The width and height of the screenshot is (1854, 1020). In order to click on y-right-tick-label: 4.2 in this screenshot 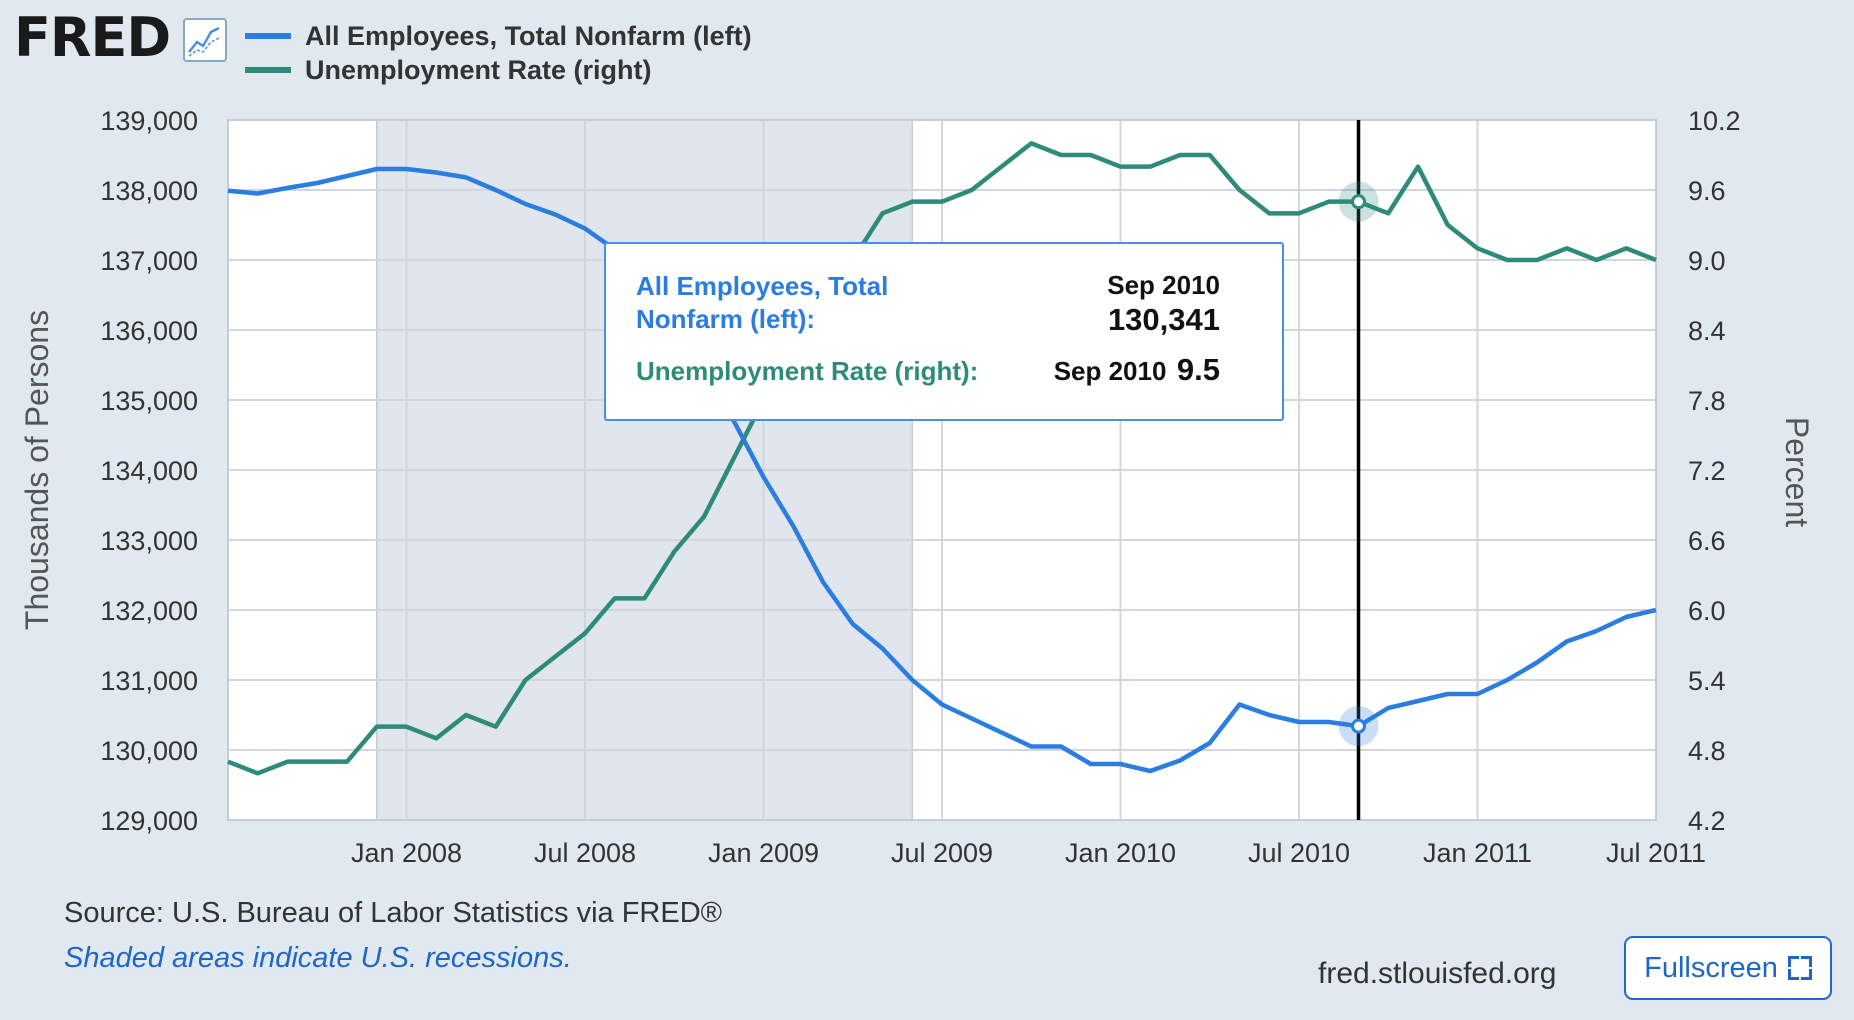, I will do `click(1707, 821)`.